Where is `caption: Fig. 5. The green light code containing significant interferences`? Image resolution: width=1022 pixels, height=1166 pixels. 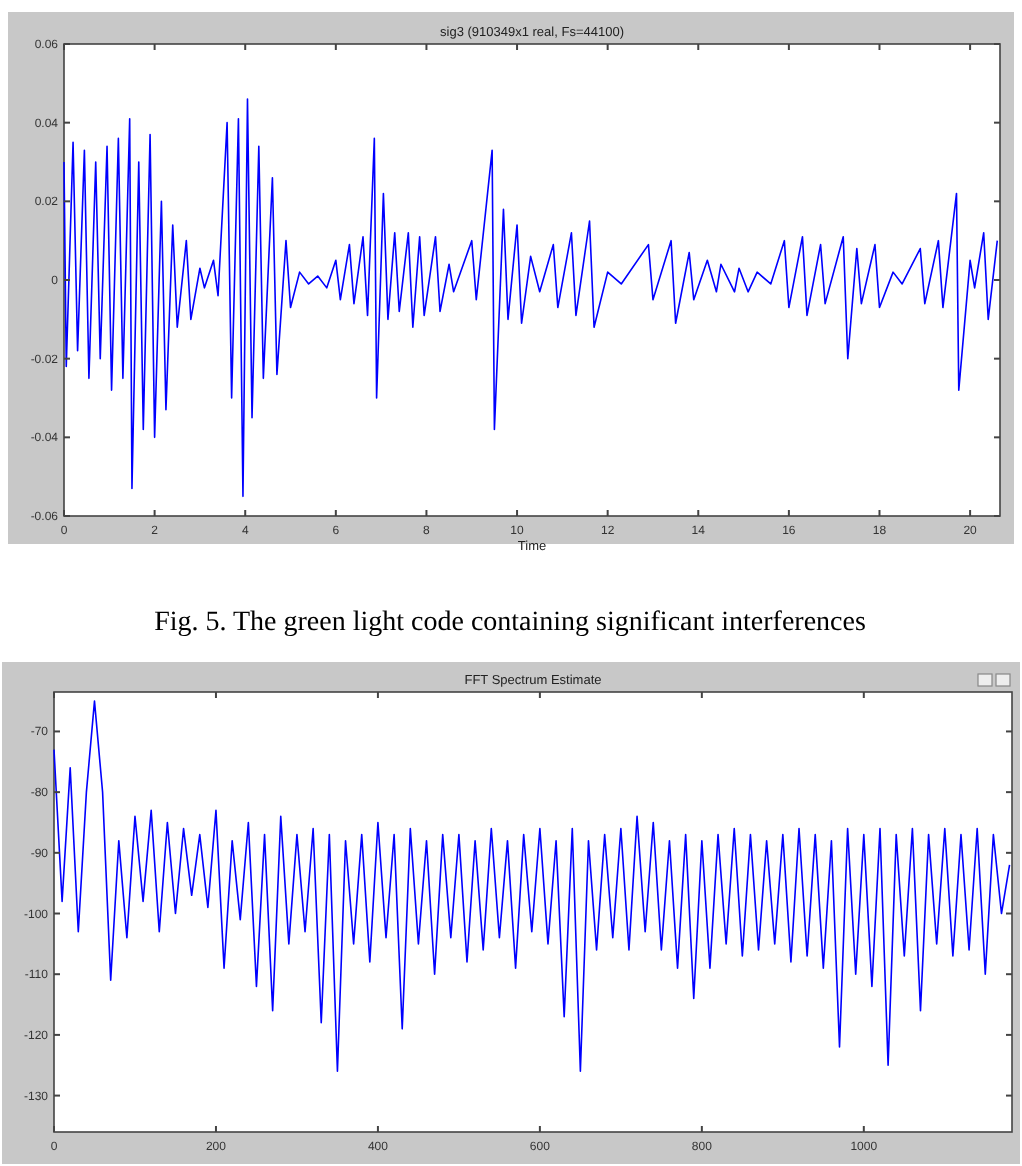 caption: Fig. 5. The green light code containing significant interferences is located at coordinates (510, 623).